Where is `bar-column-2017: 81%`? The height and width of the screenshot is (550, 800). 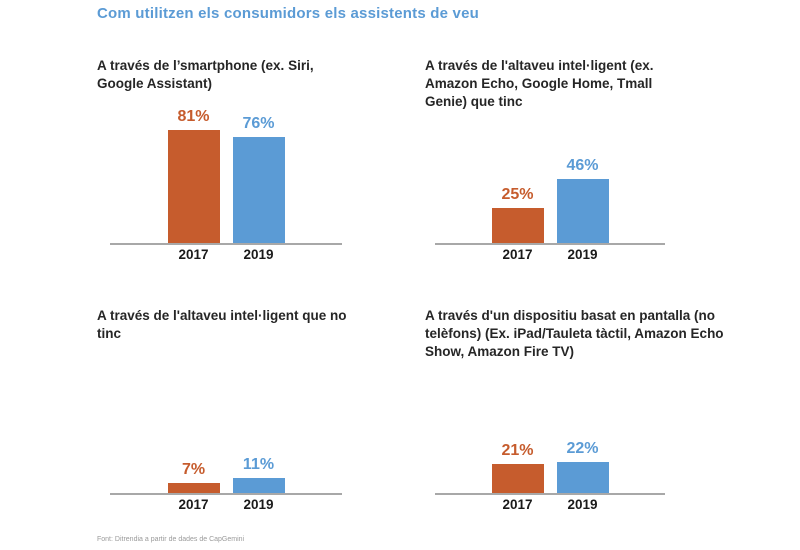 bar-column-2017: 81% is located at coordinates (193, 175).